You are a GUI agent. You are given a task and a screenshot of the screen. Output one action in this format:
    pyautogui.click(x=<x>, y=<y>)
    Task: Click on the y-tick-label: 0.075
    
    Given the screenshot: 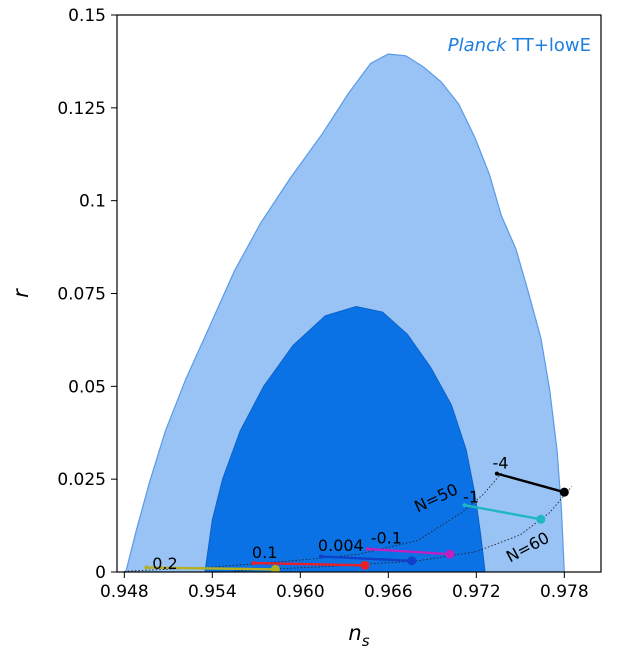 What is the action you would take?
    pyautogui.click(x=81, y=295)
    